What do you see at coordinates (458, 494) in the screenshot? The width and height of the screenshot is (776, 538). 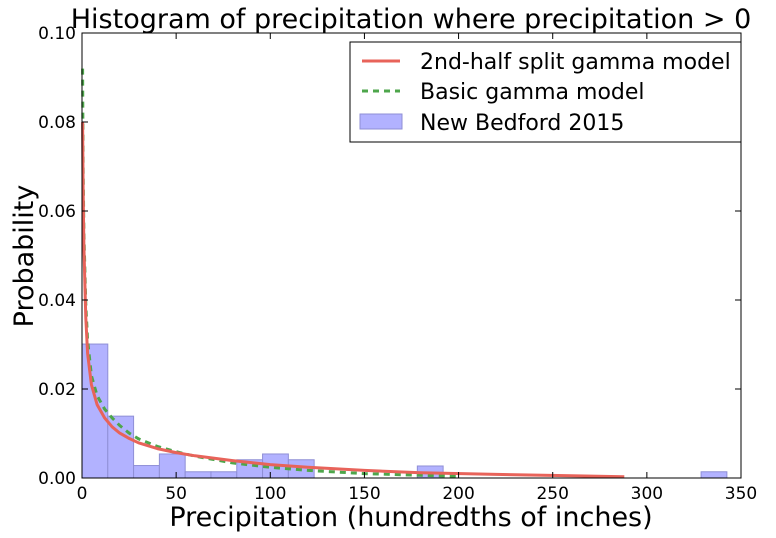 I see `x-tick-label: 200` at bounding box center [458, 494].